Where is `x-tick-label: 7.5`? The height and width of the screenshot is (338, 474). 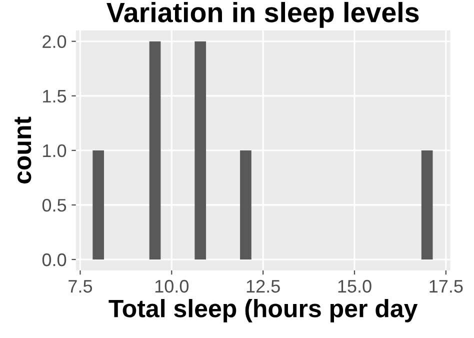
x-tick-label: 7.5 is located at coordinates (80, 286).